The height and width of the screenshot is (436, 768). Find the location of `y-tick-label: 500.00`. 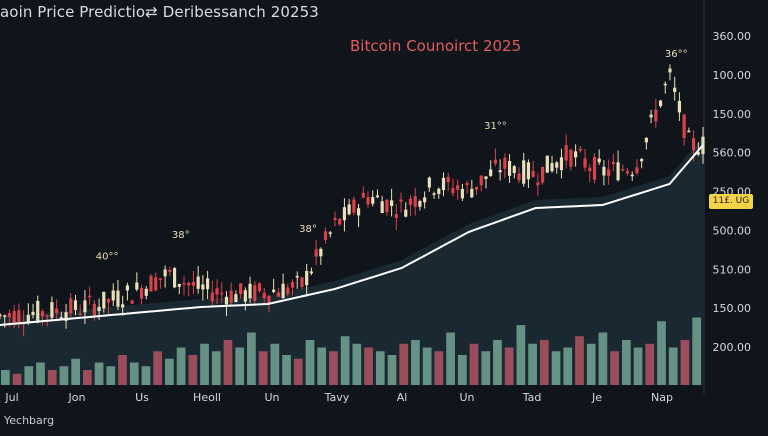

y-tick-label: 500.00 is located at coordinates (732, 230).